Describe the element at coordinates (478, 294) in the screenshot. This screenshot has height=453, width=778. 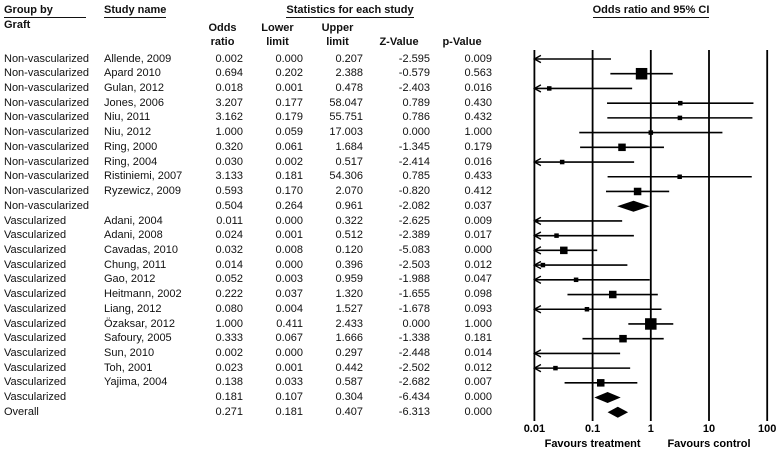
I see `p-value-cell: 0.098` at that location.